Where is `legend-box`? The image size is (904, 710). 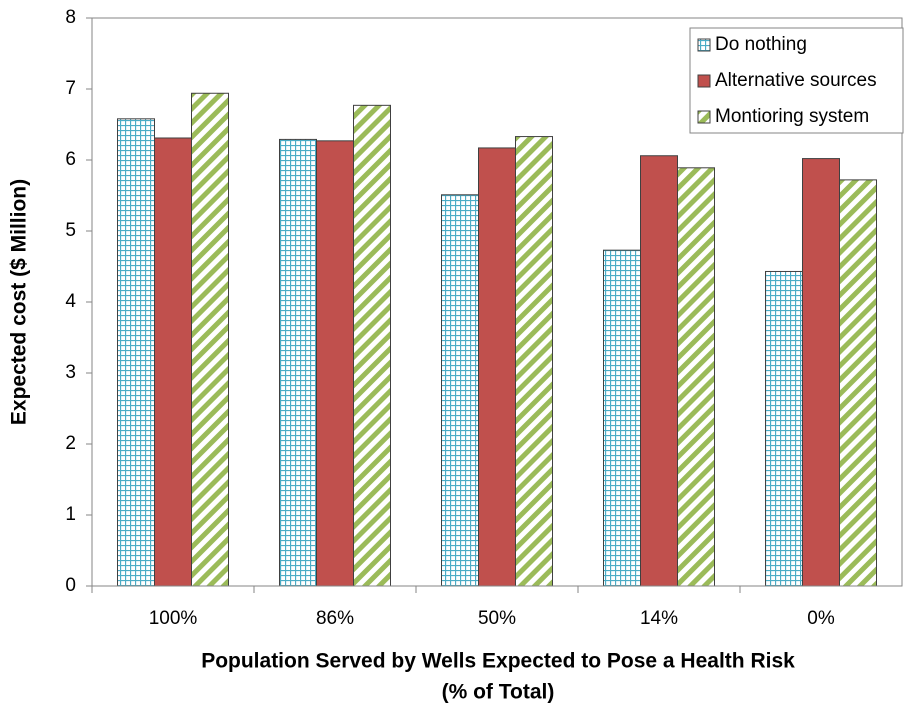 legend-box is located at coordinates (796, 80).